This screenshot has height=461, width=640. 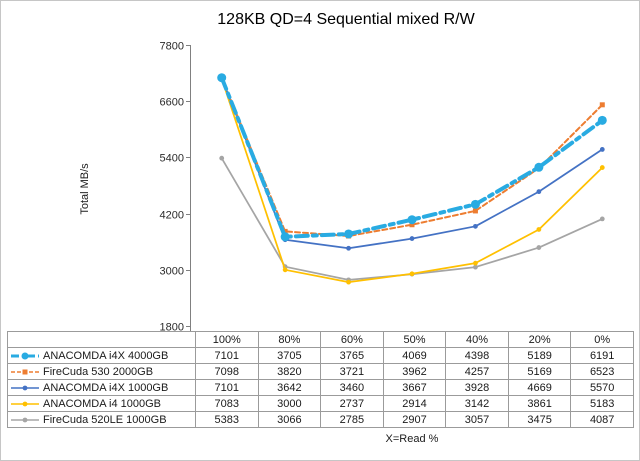 I want to click on value-cell: 4398, so click(x=477, y=355).